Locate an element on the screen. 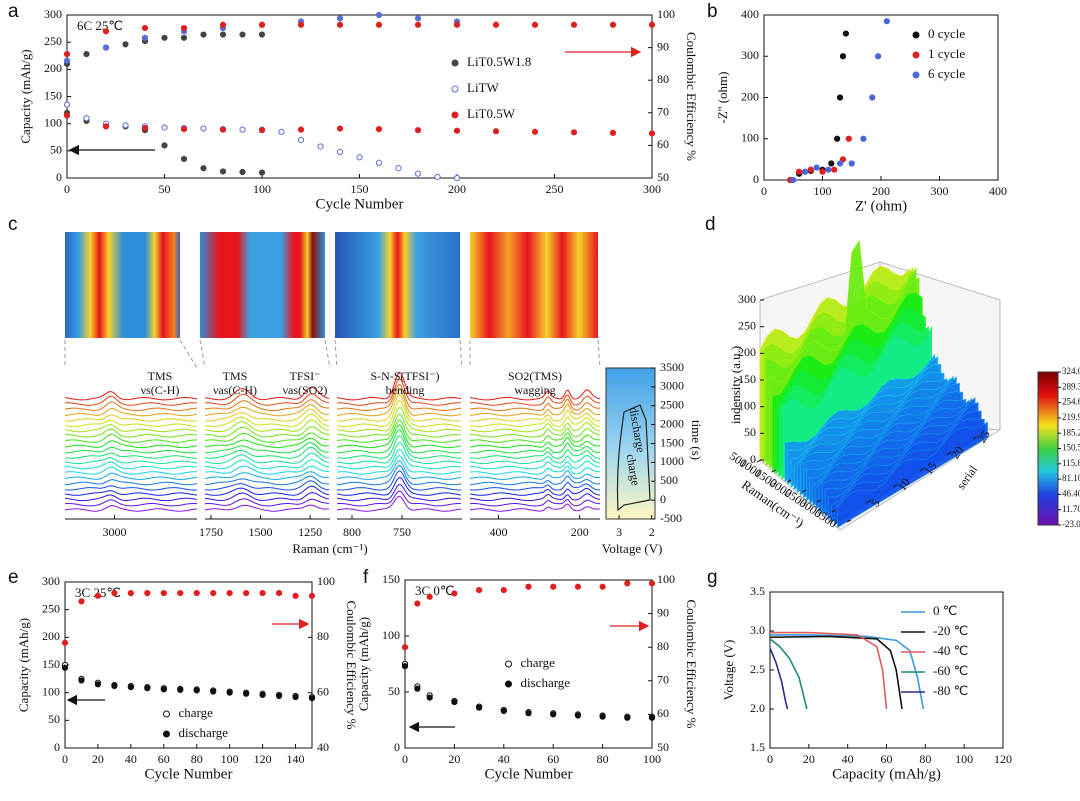 Image resolution: width=1080 pixels, height=801 pixels. legend-label: charge is located at coordinates (196, 712).